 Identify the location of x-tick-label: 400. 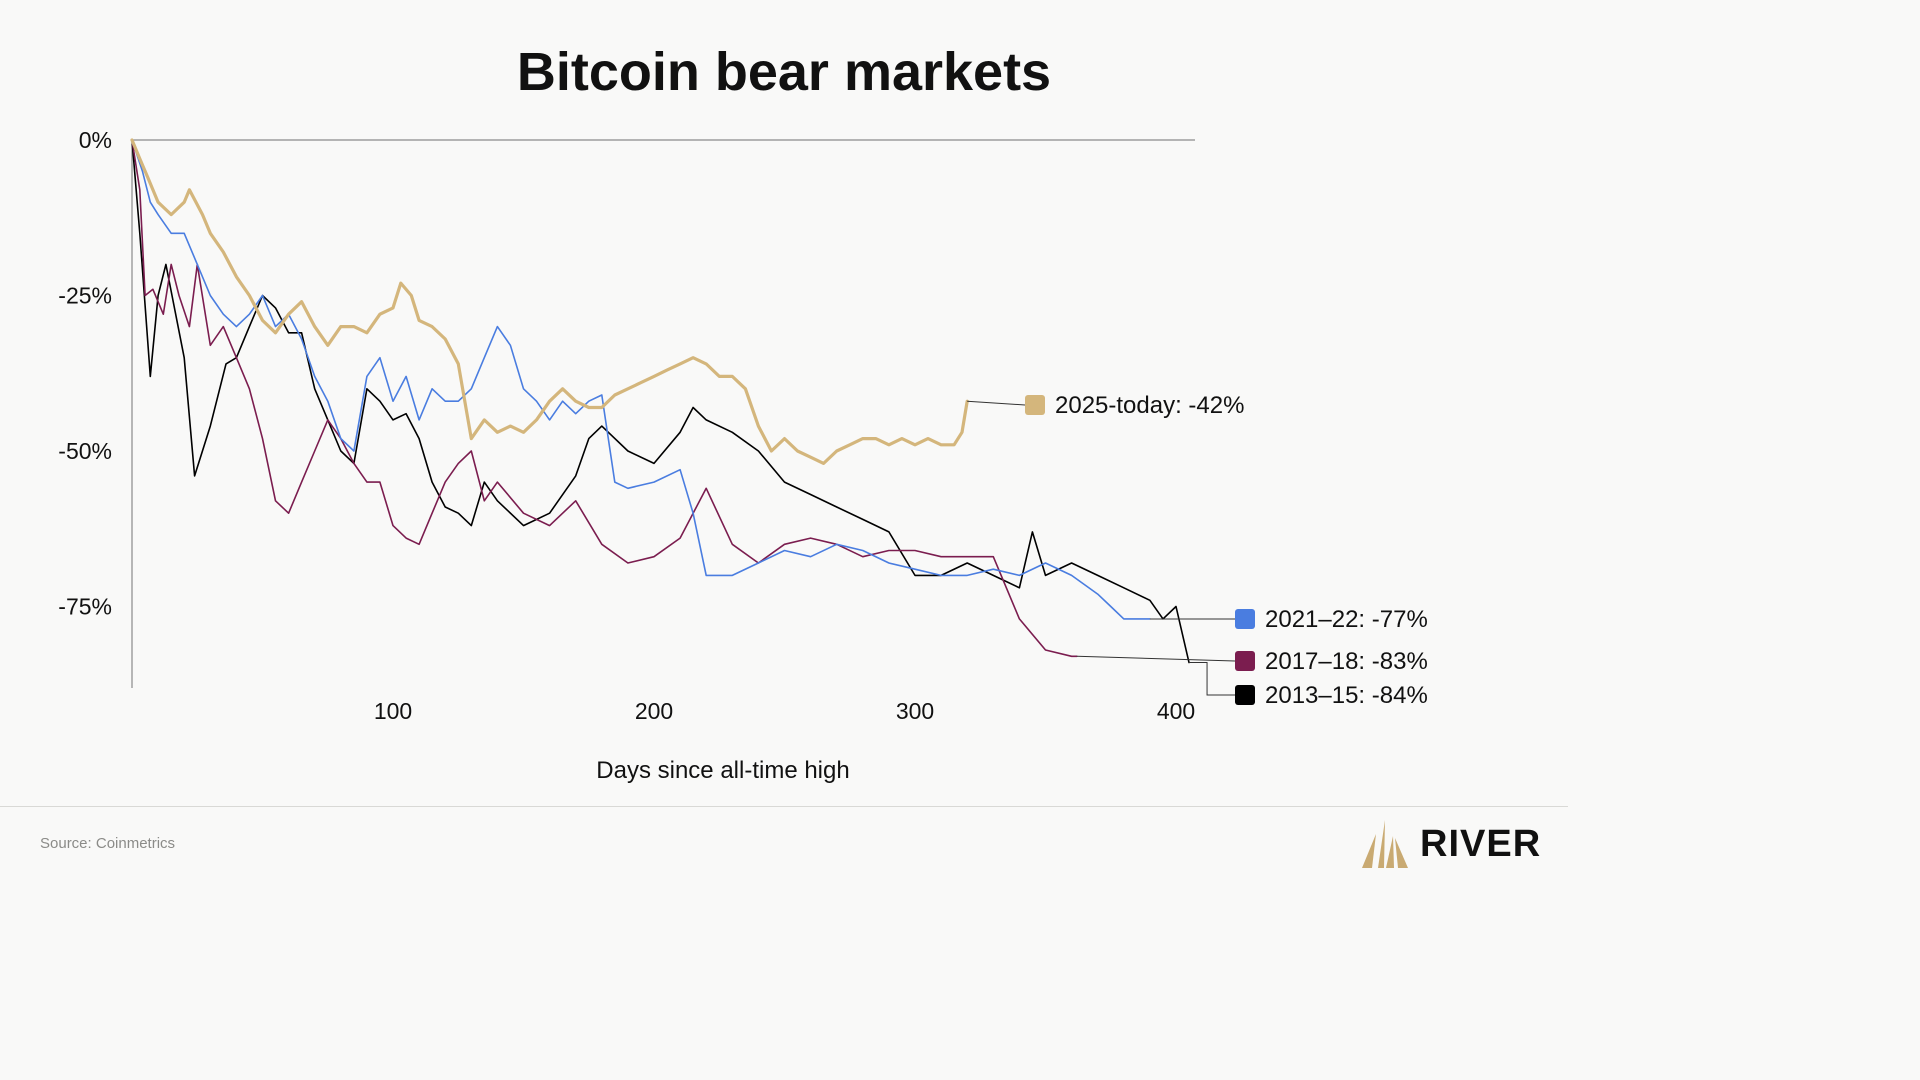
(1176, 711).